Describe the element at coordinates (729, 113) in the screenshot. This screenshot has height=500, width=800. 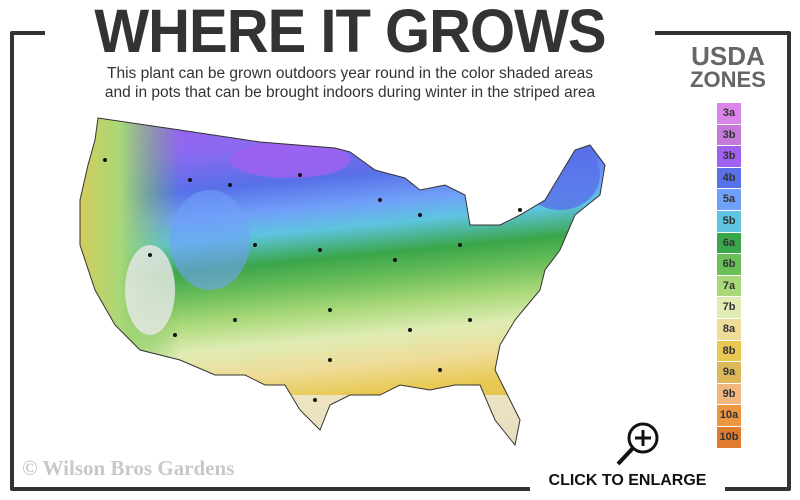
I see `legend-zone-3a: 3a` at that location.